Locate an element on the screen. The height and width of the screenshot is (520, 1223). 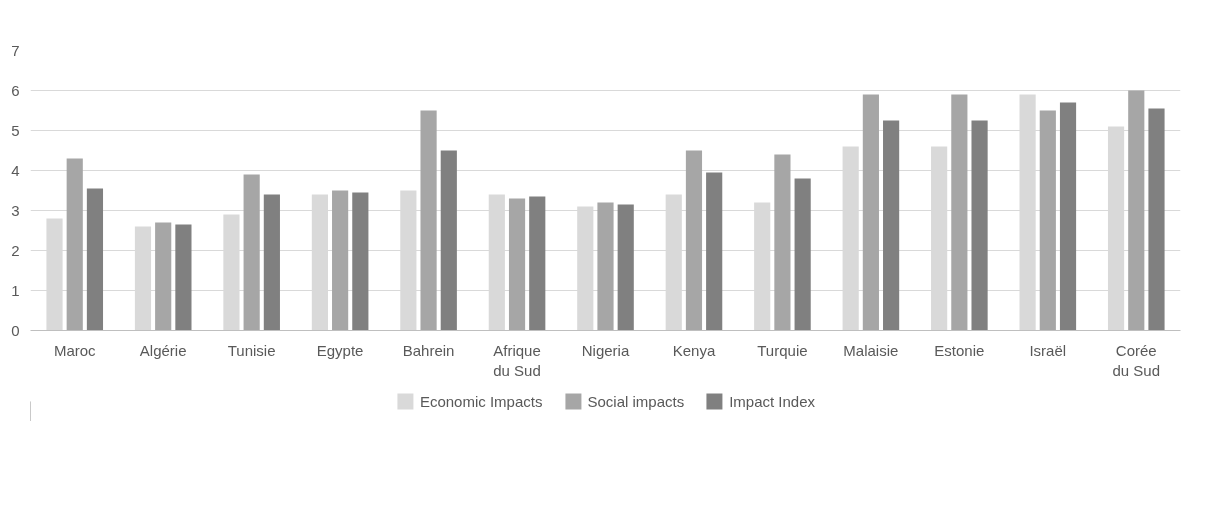
y-tick-label: 1 is located at coordinates (15, 290).